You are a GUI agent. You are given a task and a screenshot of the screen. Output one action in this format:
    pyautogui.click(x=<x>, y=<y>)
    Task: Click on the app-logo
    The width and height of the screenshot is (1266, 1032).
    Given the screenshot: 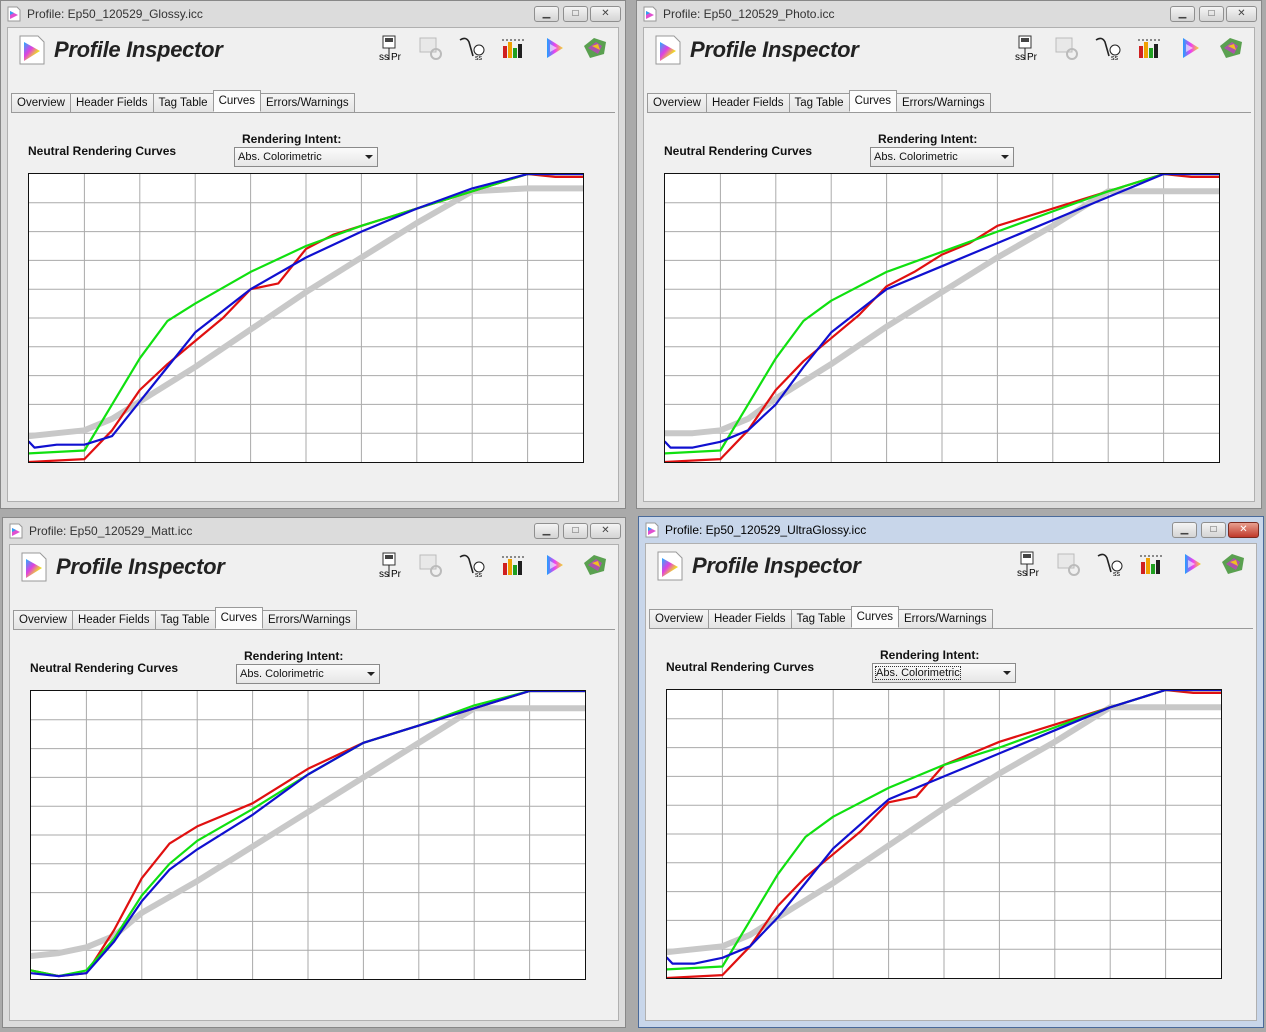 What is the action you would take?
    pyautogui.click(x=32, y=50)
    